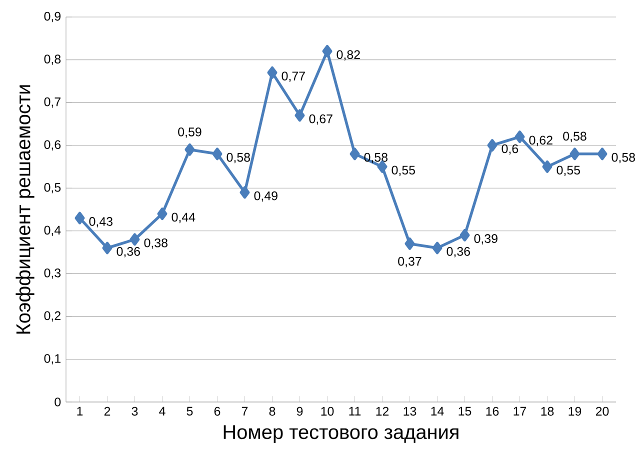 Image resolution: width=640 pixels, height=459 pixels. What do you see at coordinates (217, 411) in the screenshot?
I see `x-tick-label: 6` at bounding box center [217, 411].